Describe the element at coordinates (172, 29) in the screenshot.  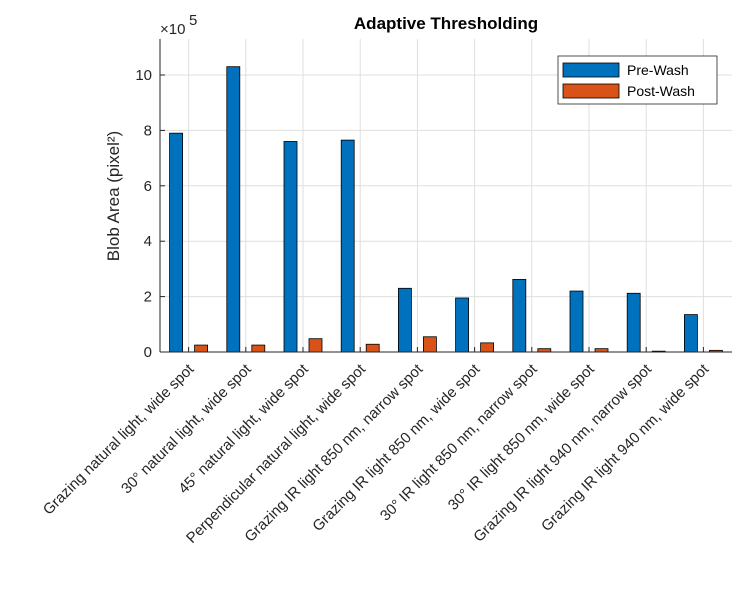
I see `exponent-base: ×10` at that location.